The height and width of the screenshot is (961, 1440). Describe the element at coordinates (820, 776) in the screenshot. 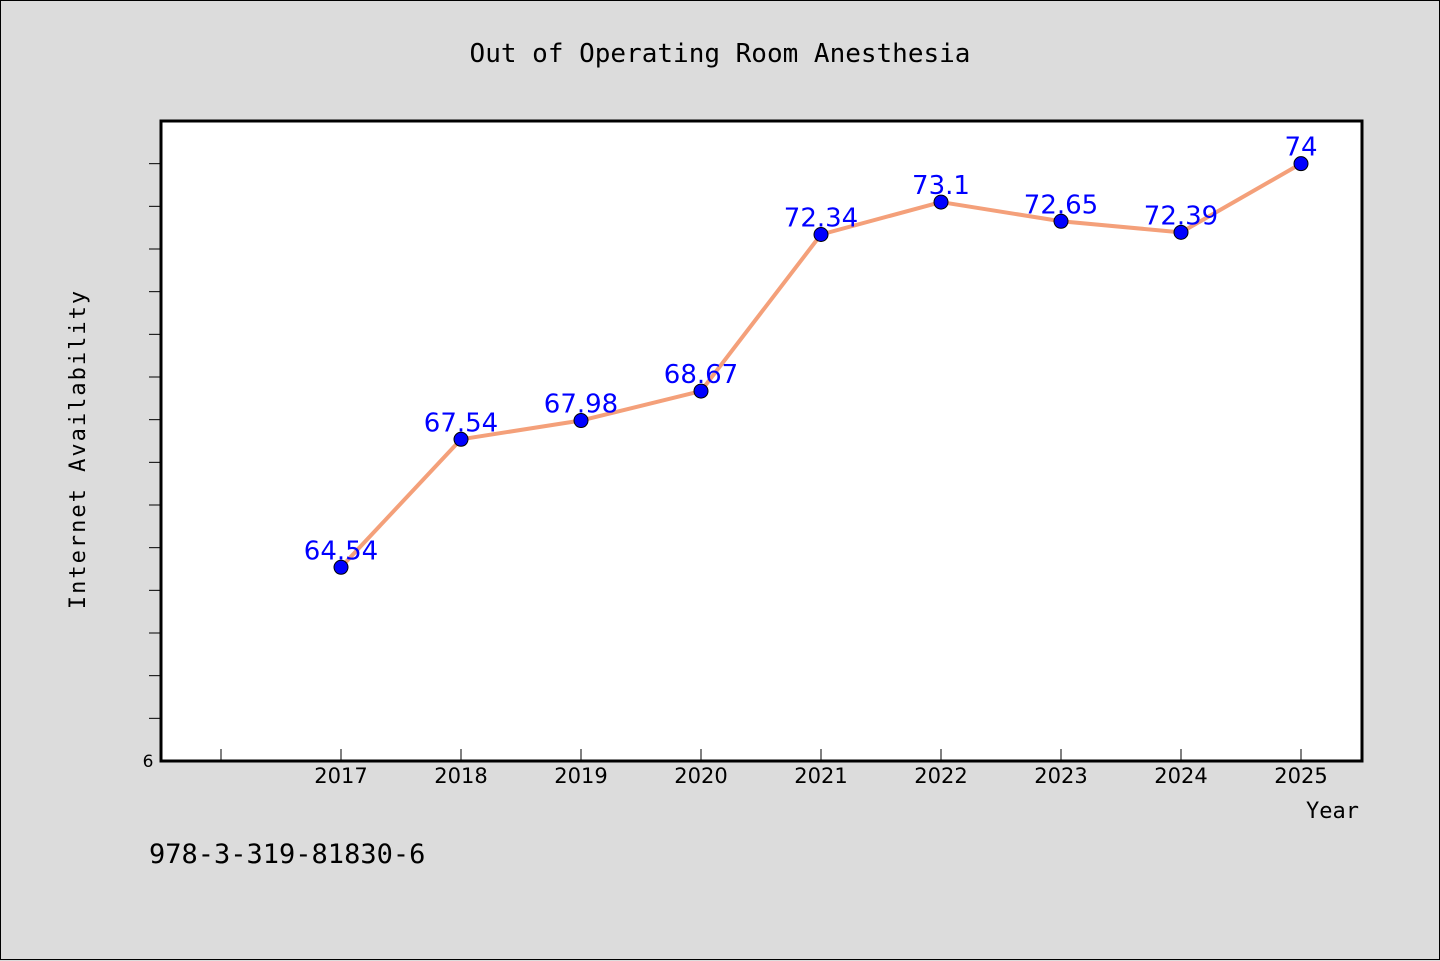

I see `x-tick-label: 2021` at that location.